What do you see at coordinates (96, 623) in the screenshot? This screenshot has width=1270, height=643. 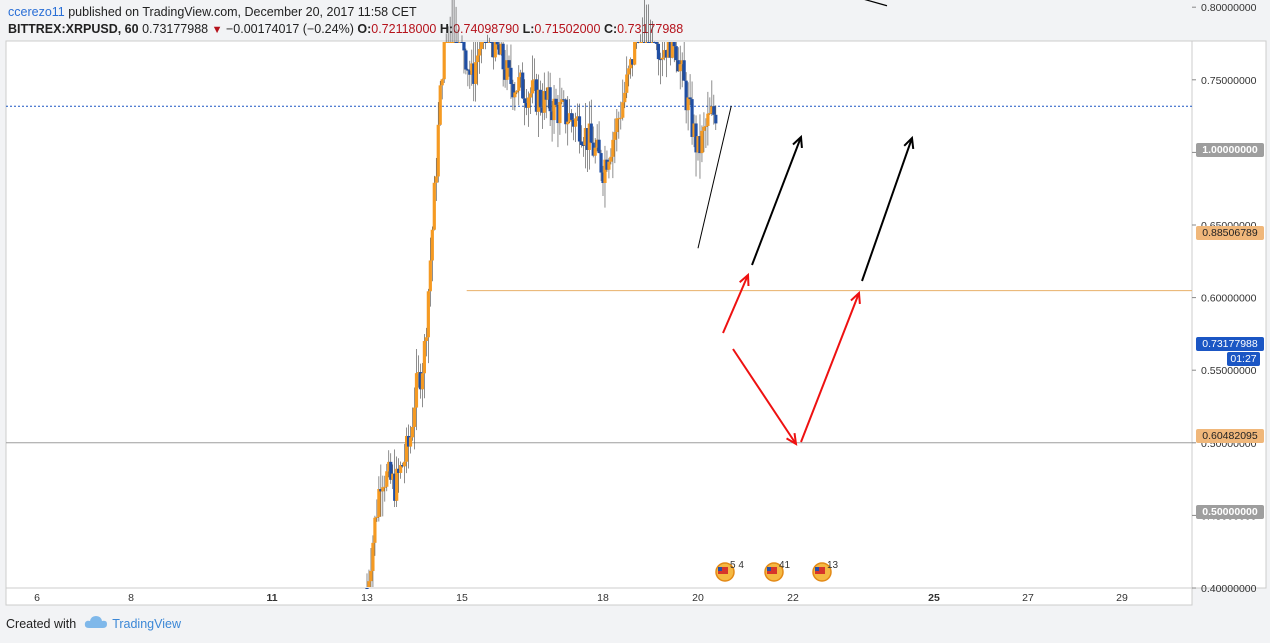 I see `tradingview-cloud-icon` at bounding box center [96, 623].